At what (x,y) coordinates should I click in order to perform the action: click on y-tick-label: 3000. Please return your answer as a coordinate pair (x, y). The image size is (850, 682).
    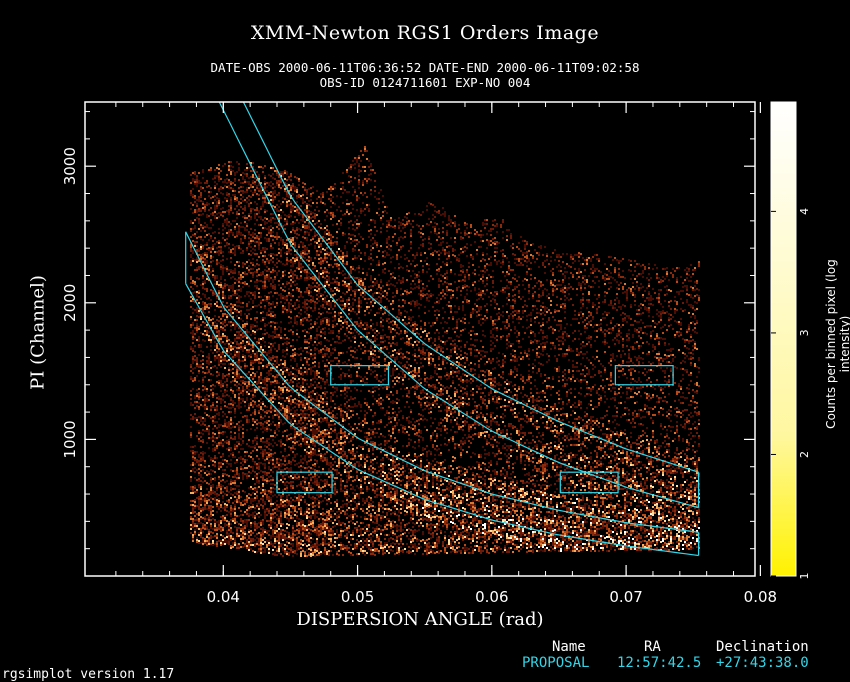
    Looking at the image, I should click on (70, 166).